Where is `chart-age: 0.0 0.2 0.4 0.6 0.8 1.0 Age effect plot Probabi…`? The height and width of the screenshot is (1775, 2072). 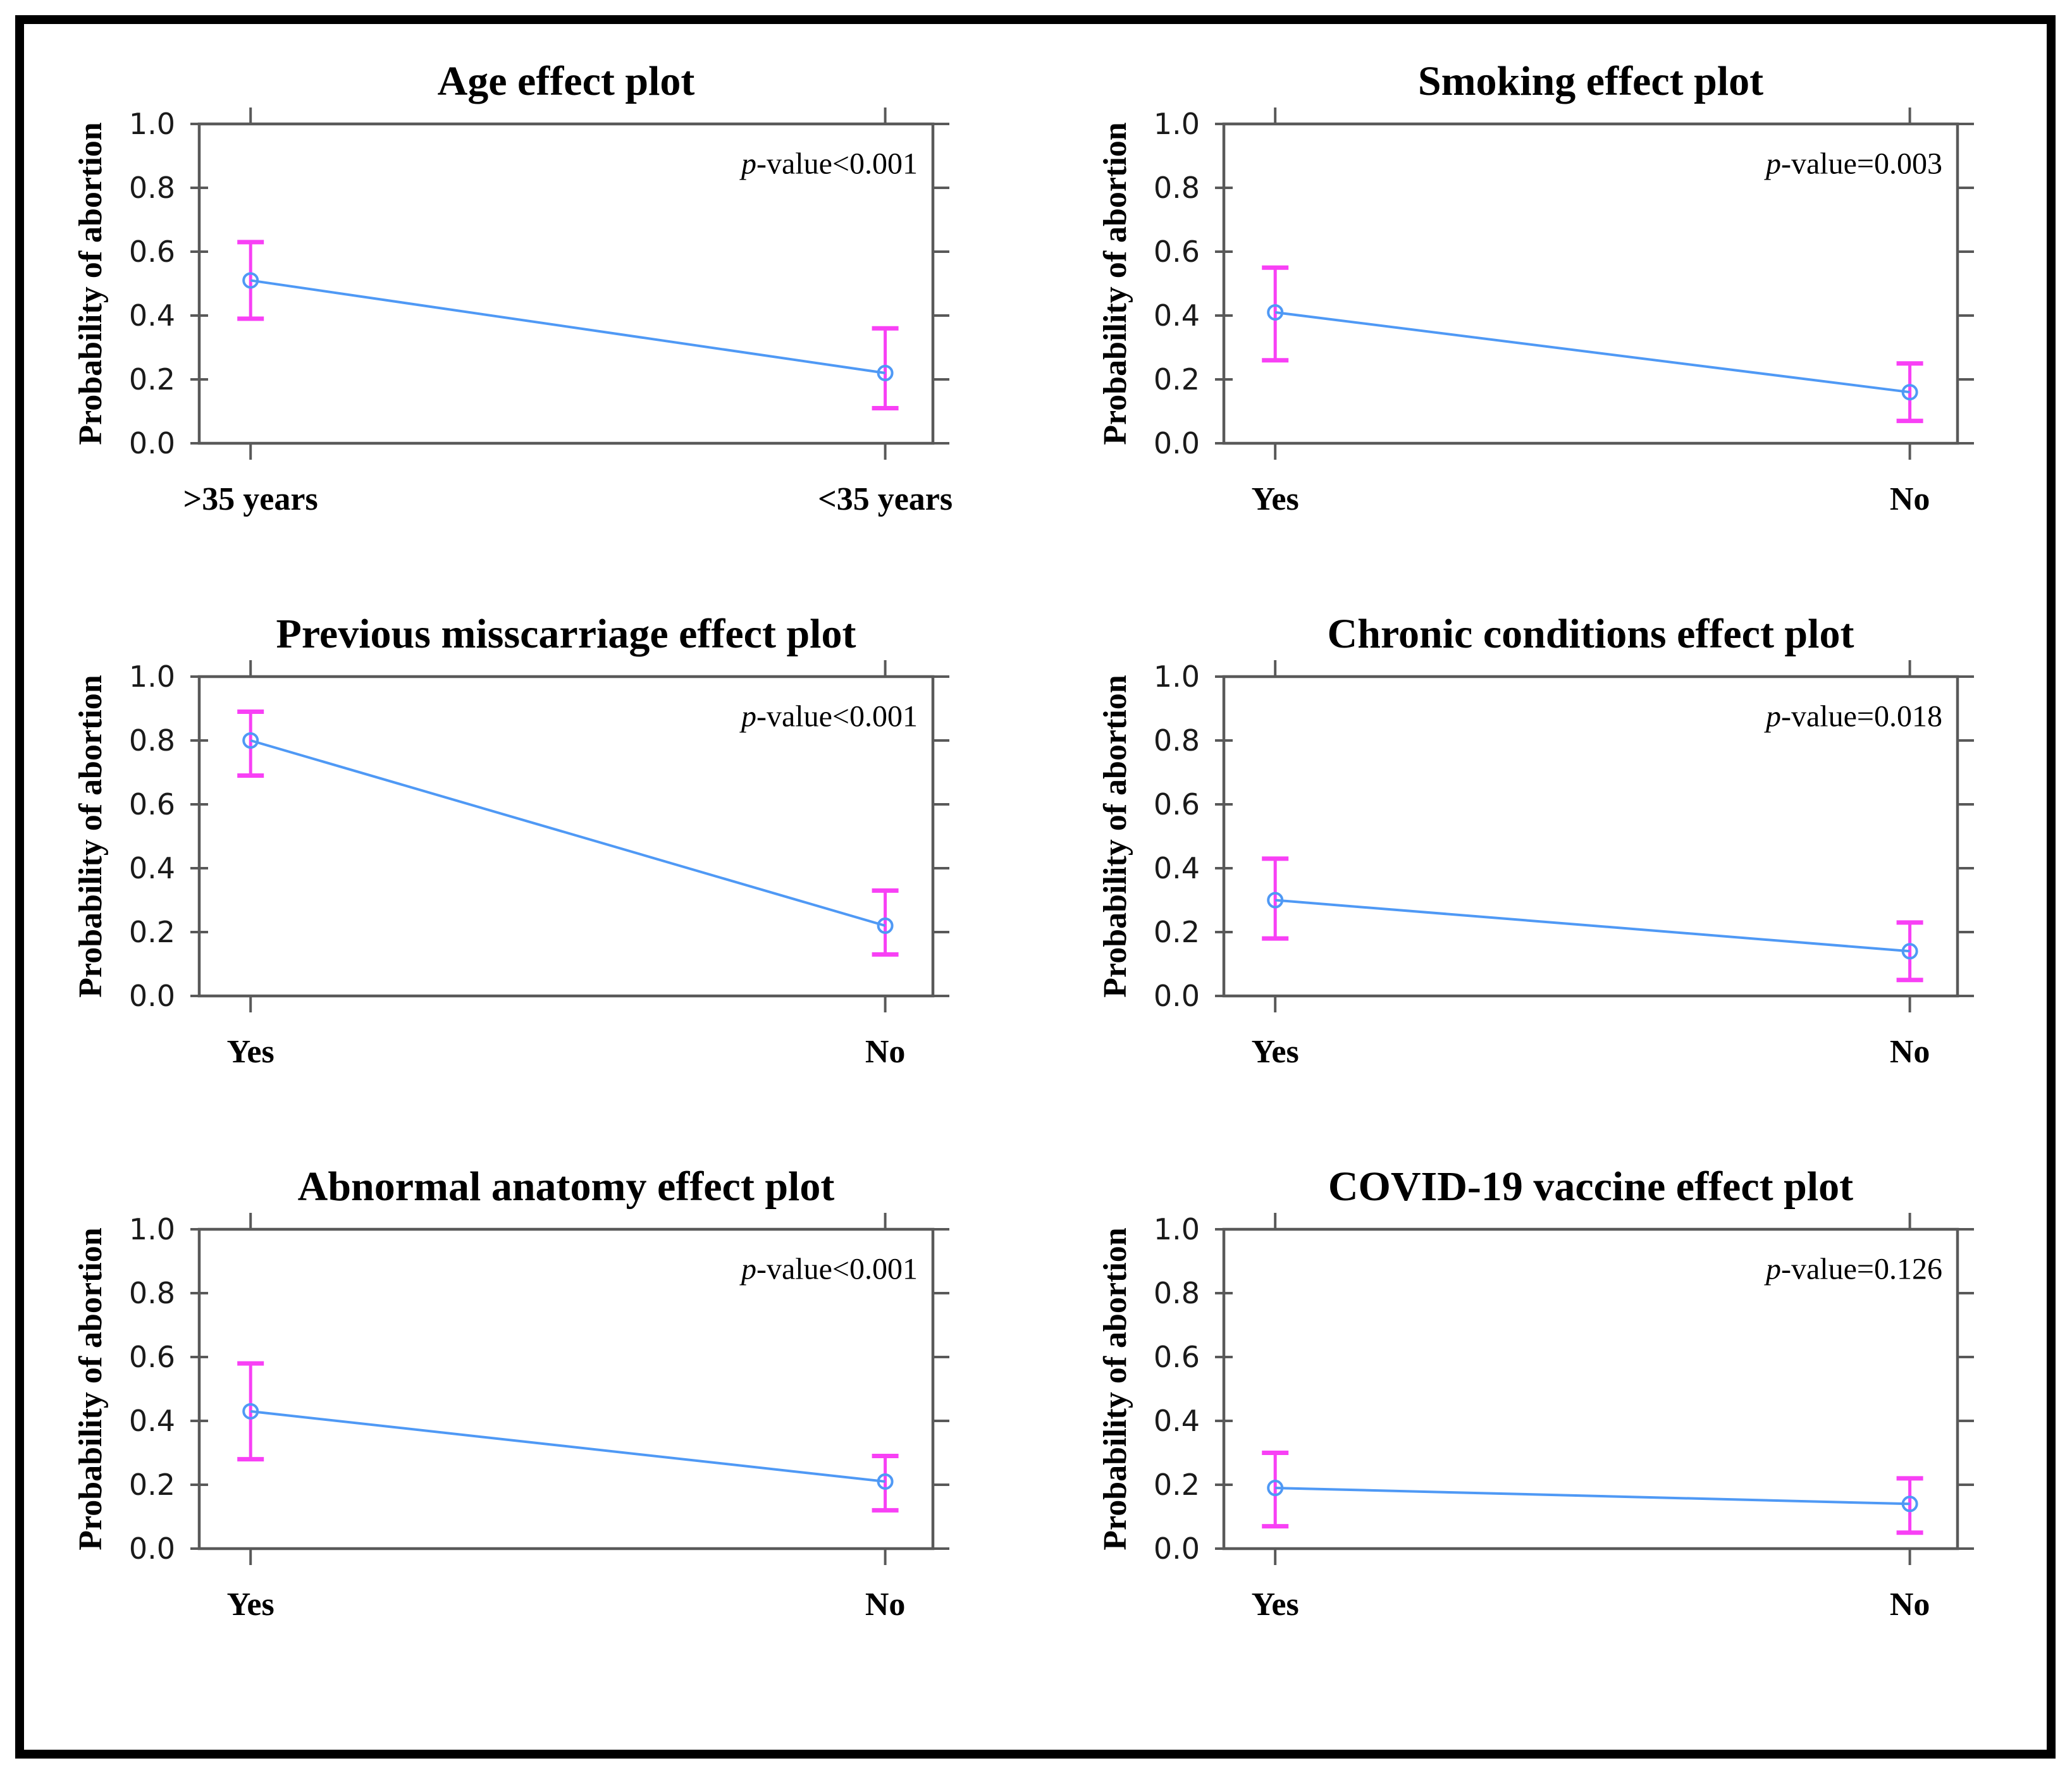
chart-age: 0.0 0.2 0.4 0.6 0.8 1.0 Age effect plot Probabi… is located at coordinates (513, 288).